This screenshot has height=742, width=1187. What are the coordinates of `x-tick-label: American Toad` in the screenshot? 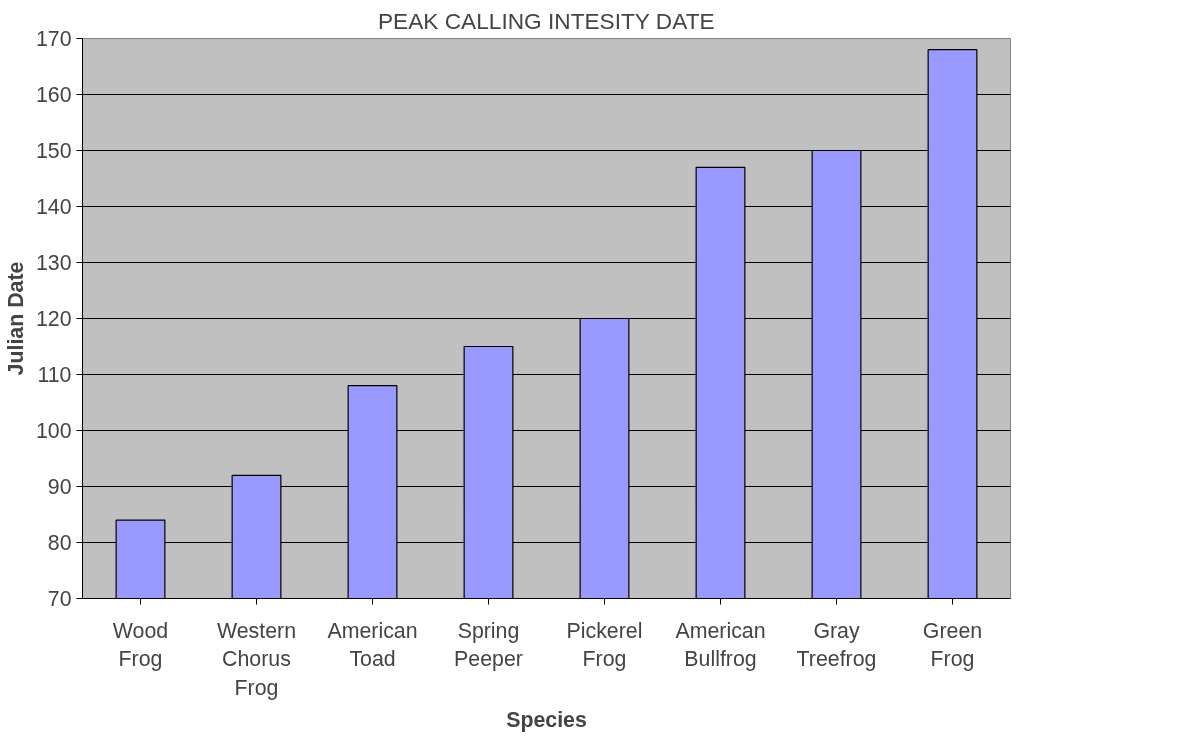 It's located at (372, 645).